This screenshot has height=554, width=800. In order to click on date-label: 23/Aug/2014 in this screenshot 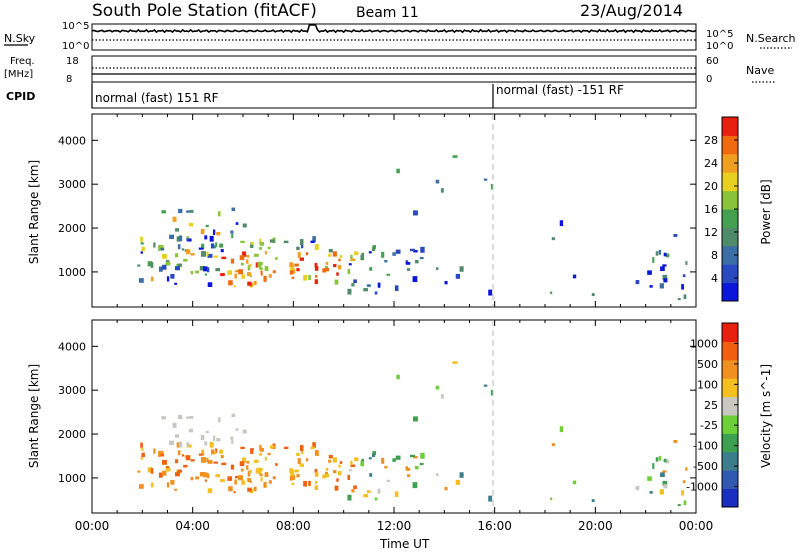, I will do `click(631, 10)`.